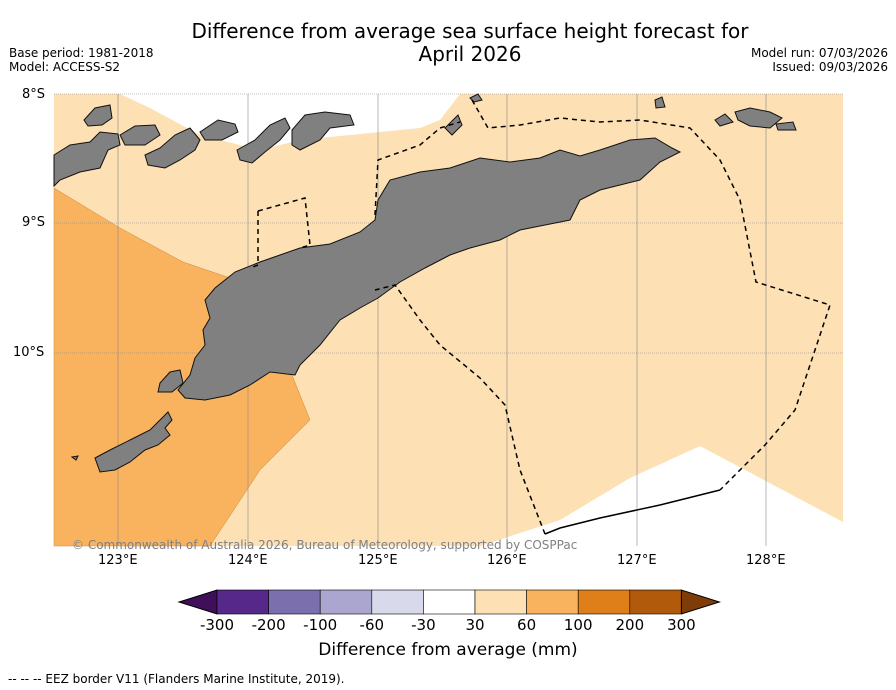 This screenshot has height=690, width=896. Describe the element at coordinates (248, 560) in the screenshot. I see `lon-label-124e: 124°E` at that location.